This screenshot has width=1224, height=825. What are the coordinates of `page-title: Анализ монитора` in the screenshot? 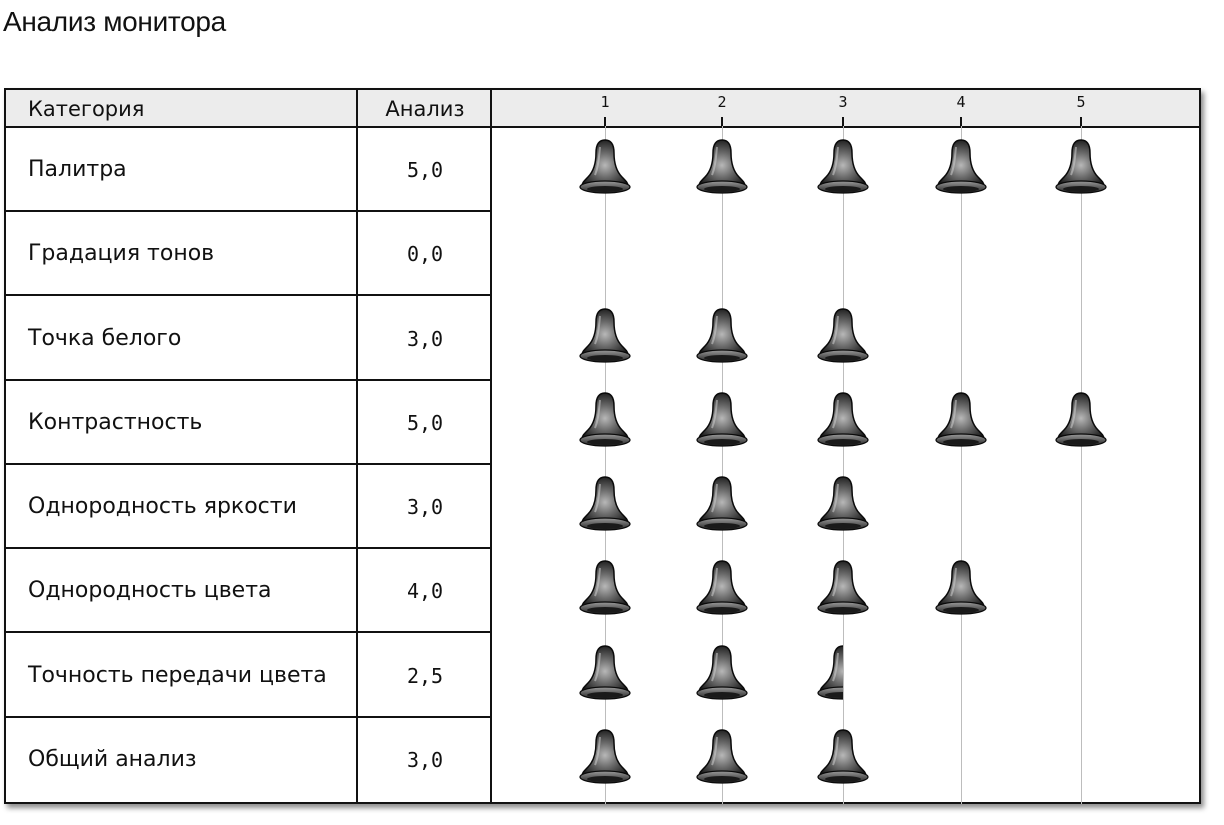 It's located at (114, 21).